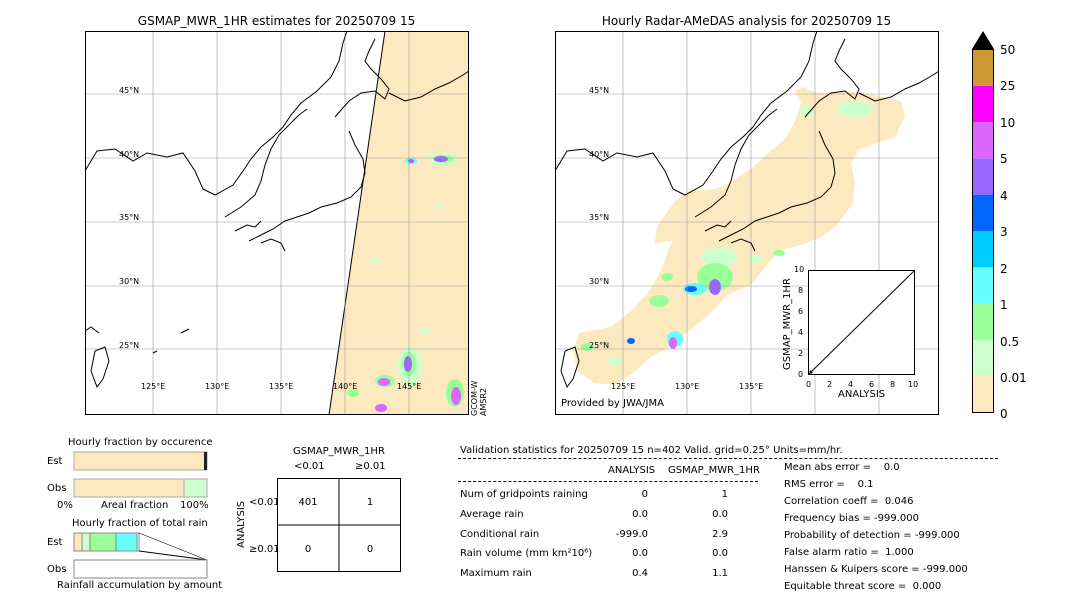  Describe the element at coordinates (129, 154) in the screenshot. I see `left-lat-40: 40°N` at that location.